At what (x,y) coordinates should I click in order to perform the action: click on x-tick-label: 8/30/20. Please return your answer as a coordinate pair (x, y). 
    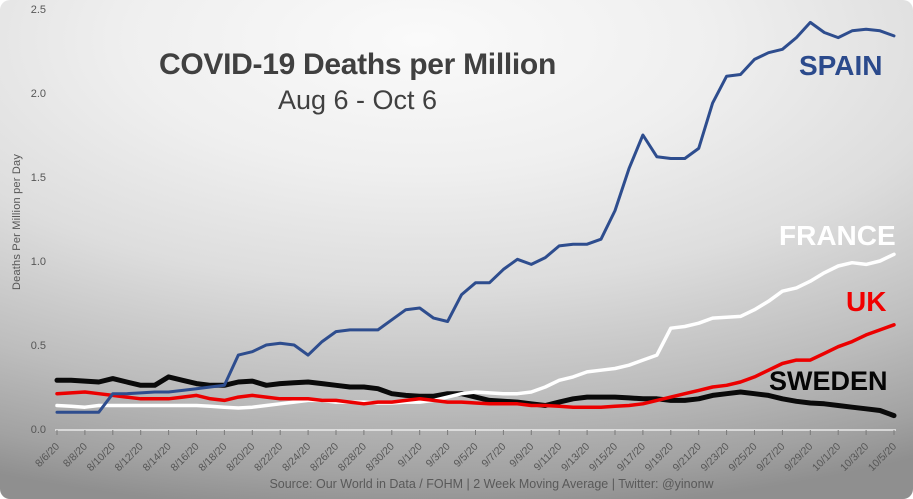
    Looking at the image, I should click on (380, 457).